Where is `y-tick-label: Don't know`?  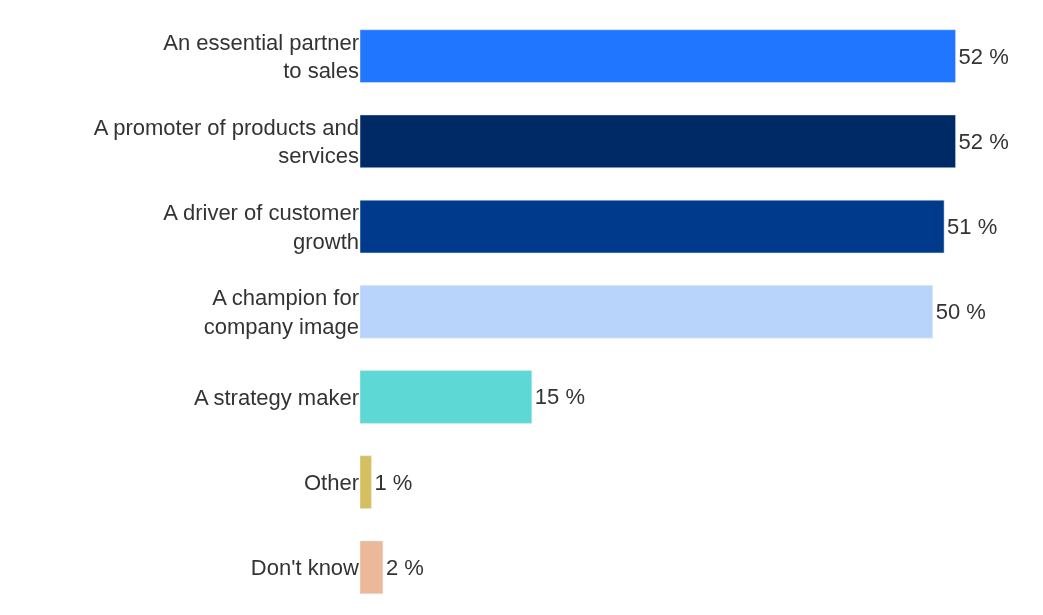
y-tick-label: Don't know is located at coordinates (305, 568).